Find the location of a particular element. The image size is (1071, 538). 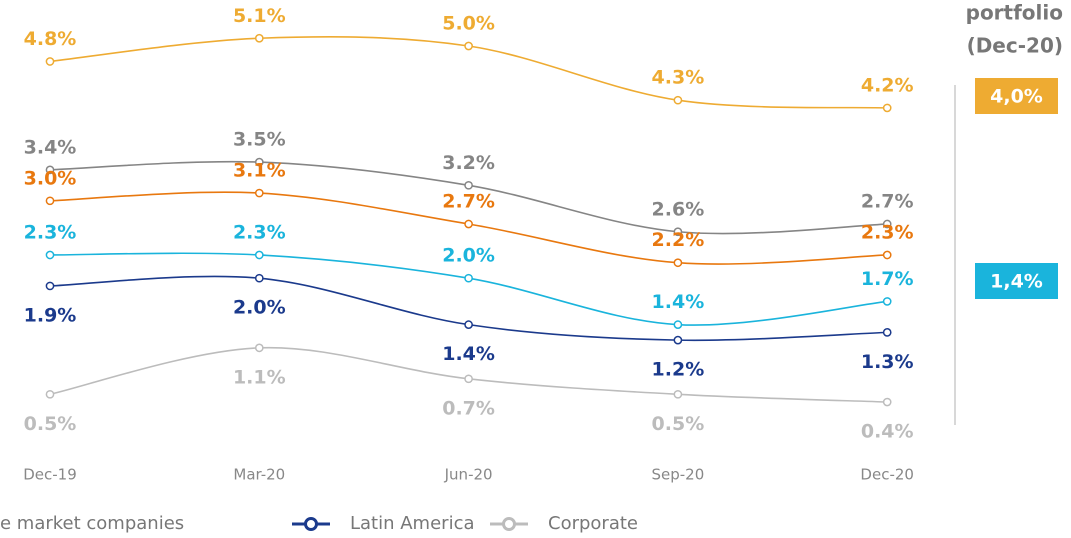

x-tick-label: Dec-20 is located at coordinates (887, 475).